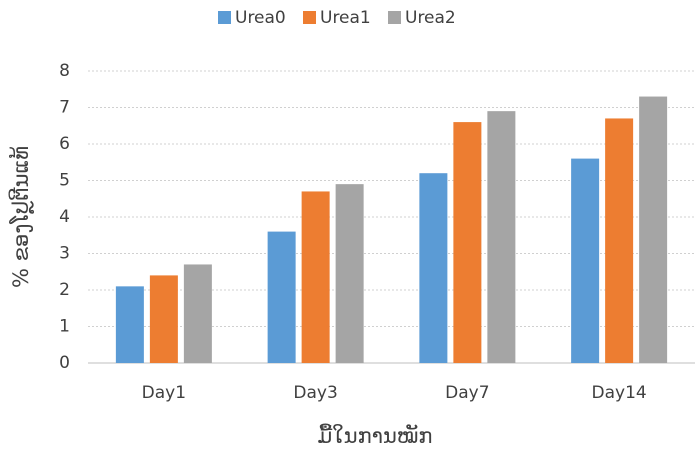 Image resolution: width=696 pixels, height=452 pixels. Describe the element at coordinates (21, 217) in the screenshot. I see `y-axis-label: % ຂອງໂປຼຕີນແທ້` at that location.